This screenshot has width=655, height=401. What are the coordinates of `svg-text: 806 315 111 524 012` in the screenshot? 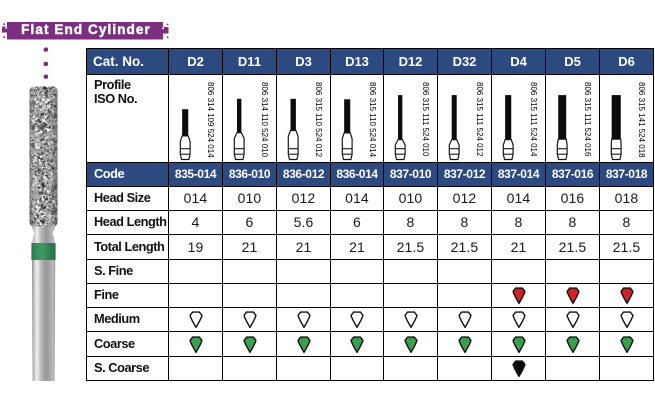 It's located at (479, 119).